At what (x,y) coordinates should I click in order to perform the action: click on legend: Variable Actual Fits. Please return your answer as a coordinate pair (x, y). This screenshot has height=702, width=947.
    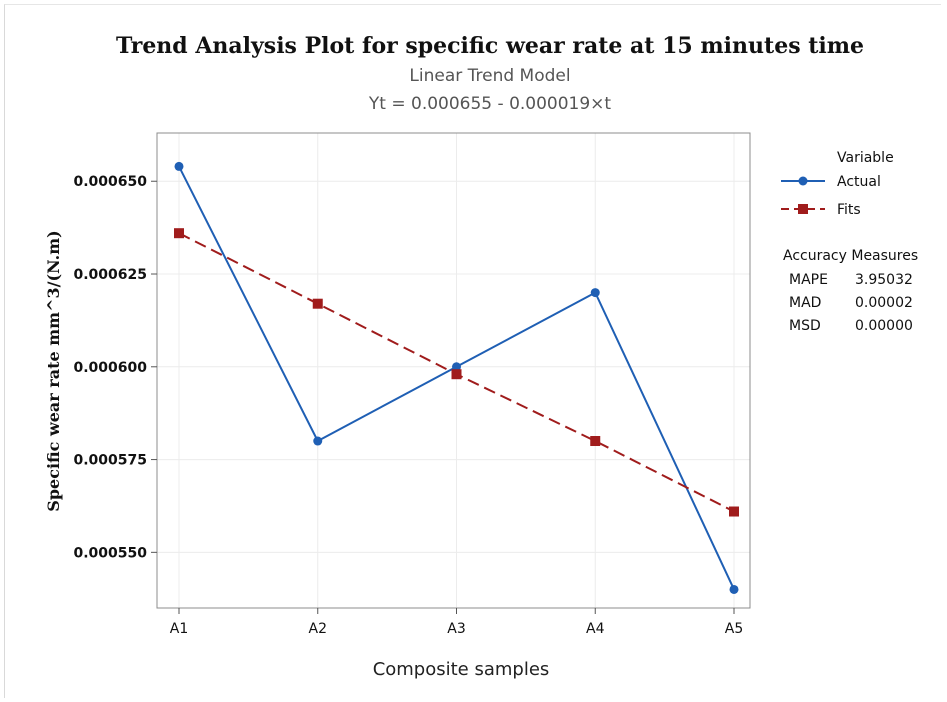
    Looking at the image, I should click on (837, 184).